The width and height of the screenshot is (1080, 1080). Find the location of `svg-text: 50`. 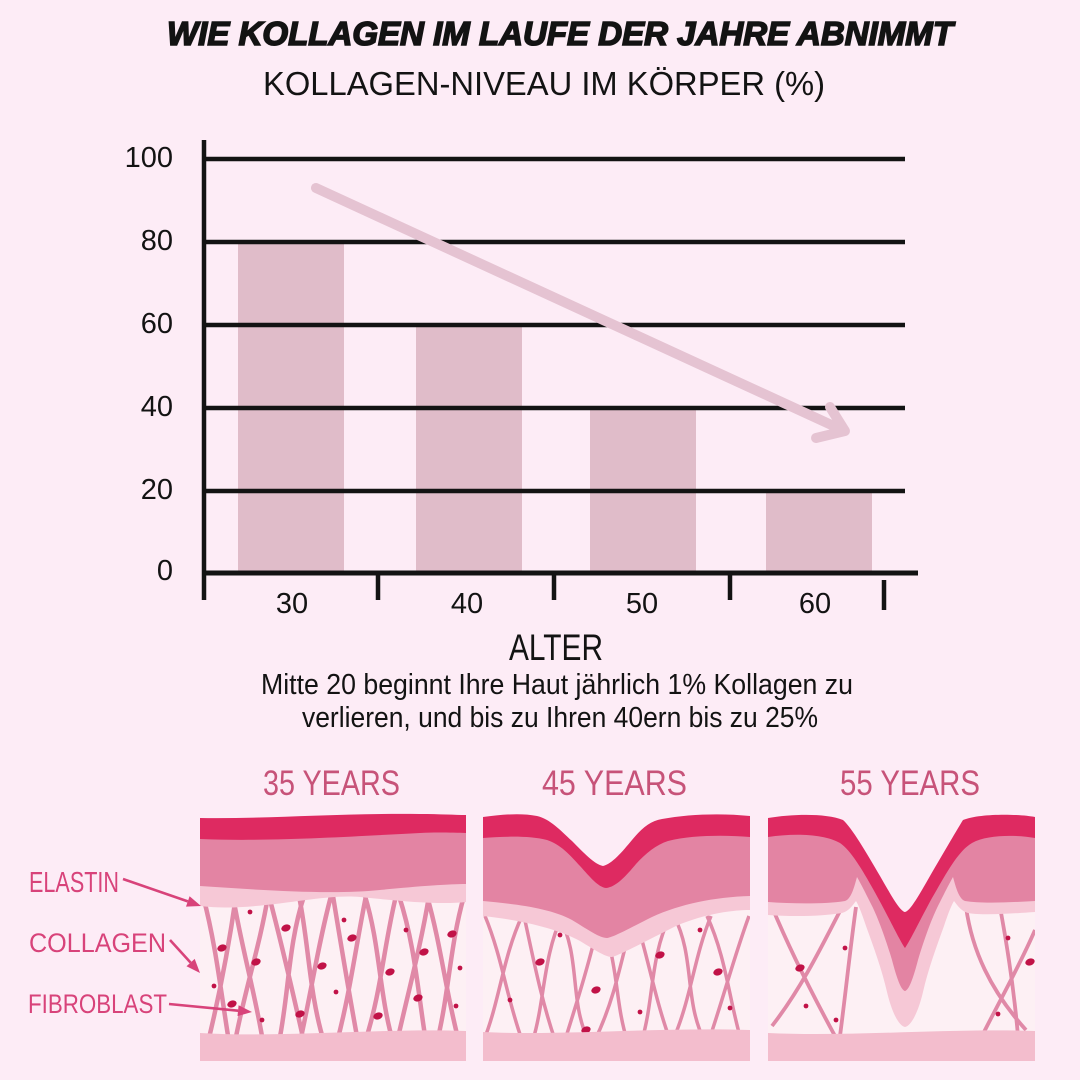

svg-text: 50 is located at coordinates (642, 604).